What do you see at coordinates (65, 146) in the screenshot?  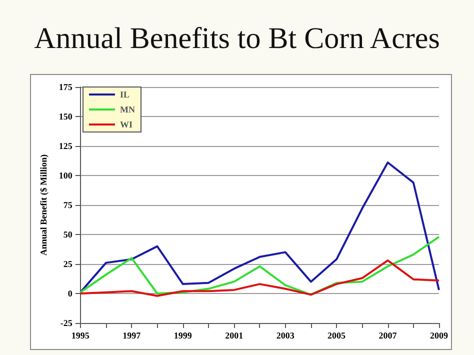 I see `y-tick-label: 125` at bounding box center [65, 146].